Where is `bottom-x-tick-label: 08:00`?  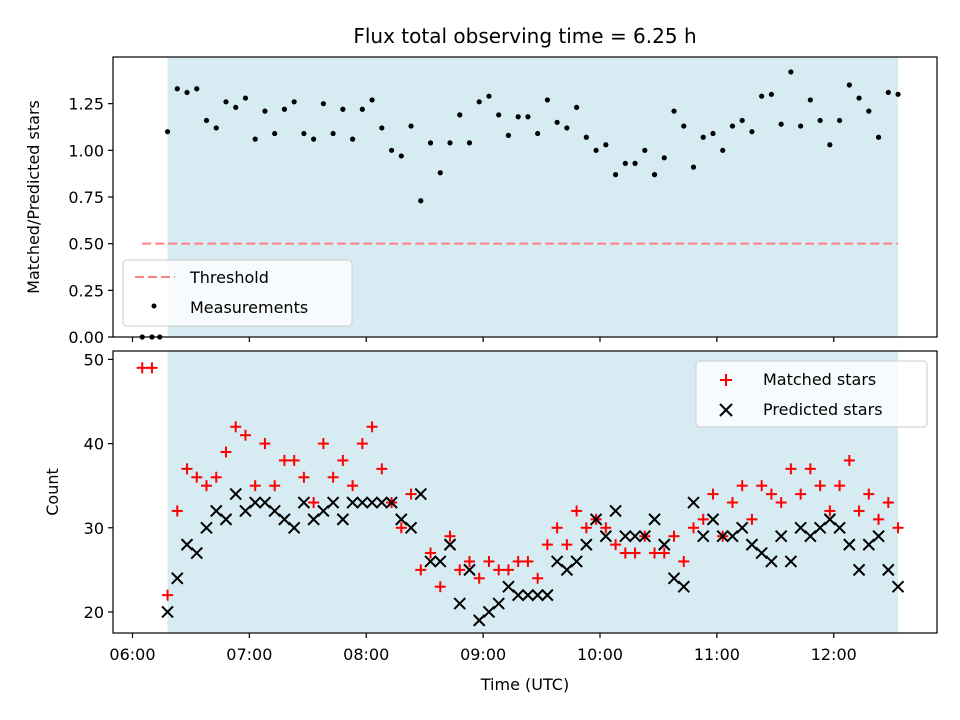
bottom-x-tick-label: 08:00 is located at coordinates (366, 654).